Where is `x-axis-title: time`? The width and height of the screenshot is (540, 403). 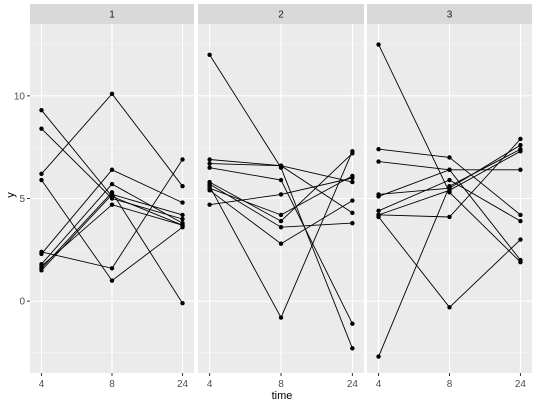 x-axis-title: time is located at coordinates (282, 396).